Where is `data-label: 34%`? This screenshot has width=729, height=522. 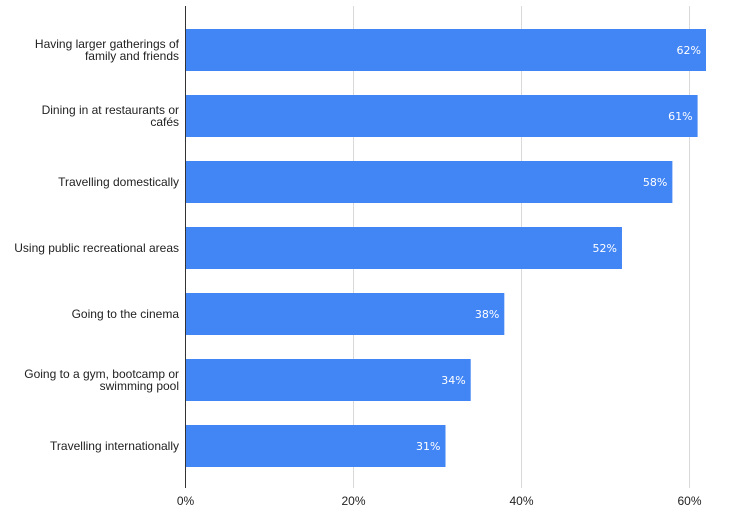
data-label: 34% is located at coordinates (453, 380).